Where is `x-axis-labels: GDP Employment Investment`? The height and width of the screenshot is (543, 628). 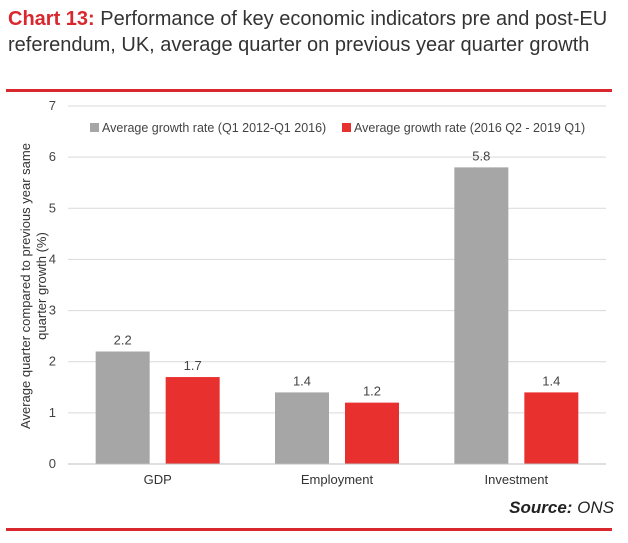
x-axis-labels: GDP Employment Investment is located at coordinates (346, 479).